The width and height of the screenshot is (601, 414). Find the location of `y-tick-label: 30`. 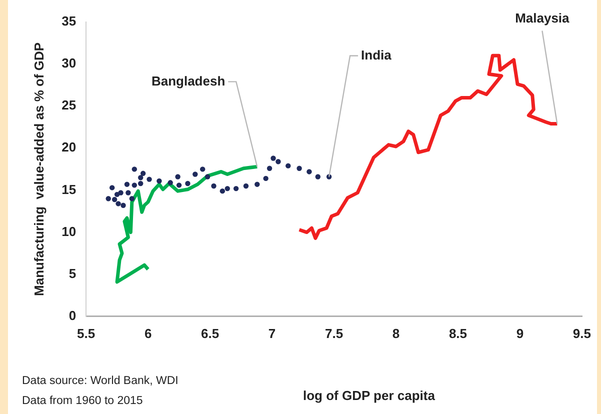

y-tick-label: 30 is located at coordinates (69, 63).